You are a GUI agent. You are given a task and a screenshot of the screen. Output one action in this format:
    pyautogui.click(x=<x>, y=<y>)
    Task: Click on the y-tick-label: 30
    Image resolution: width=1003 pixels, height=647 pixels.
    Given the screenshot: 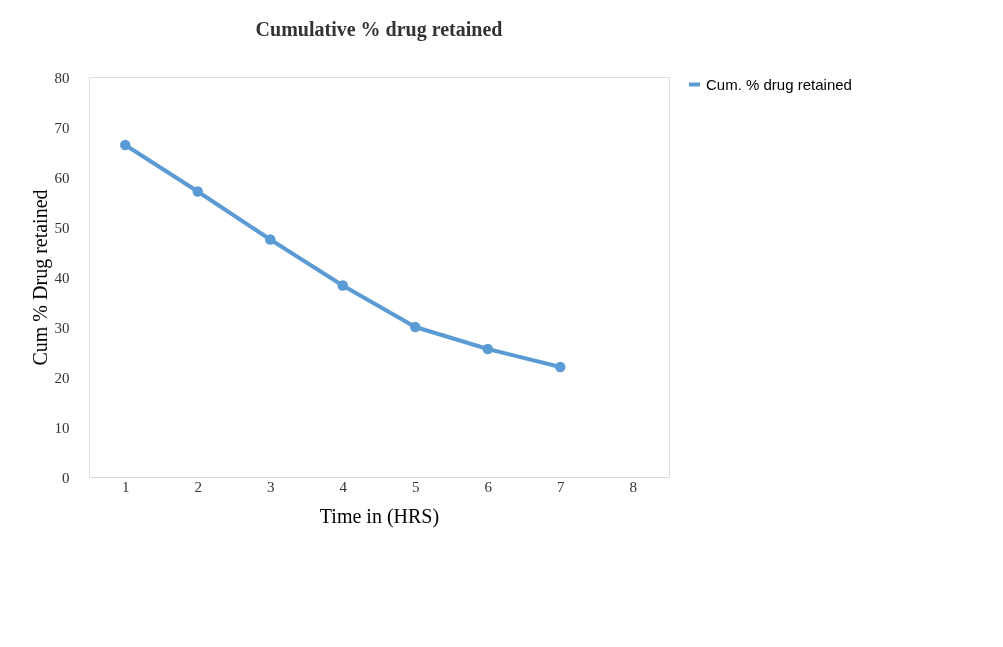 What is the action you would take?
    pyautogui.click(x=62, y=327)
    